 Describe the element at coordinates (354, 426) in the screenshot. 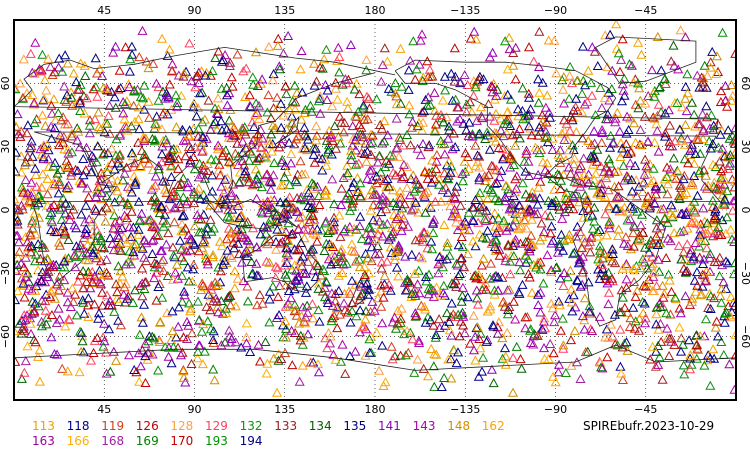

I see `legend-entry: 135` at that location.